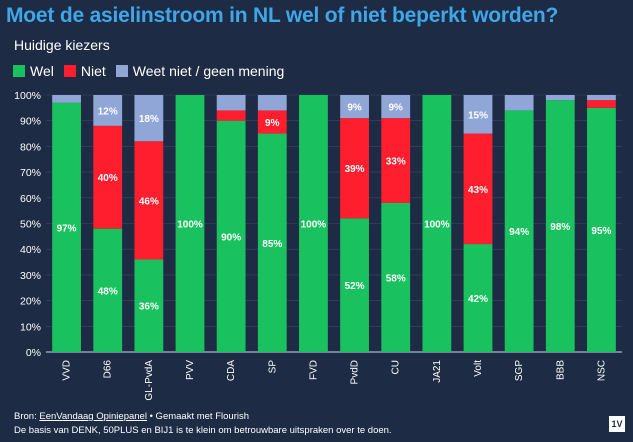  I want to click on x-tick-label: PvdD, so click(355, 372).